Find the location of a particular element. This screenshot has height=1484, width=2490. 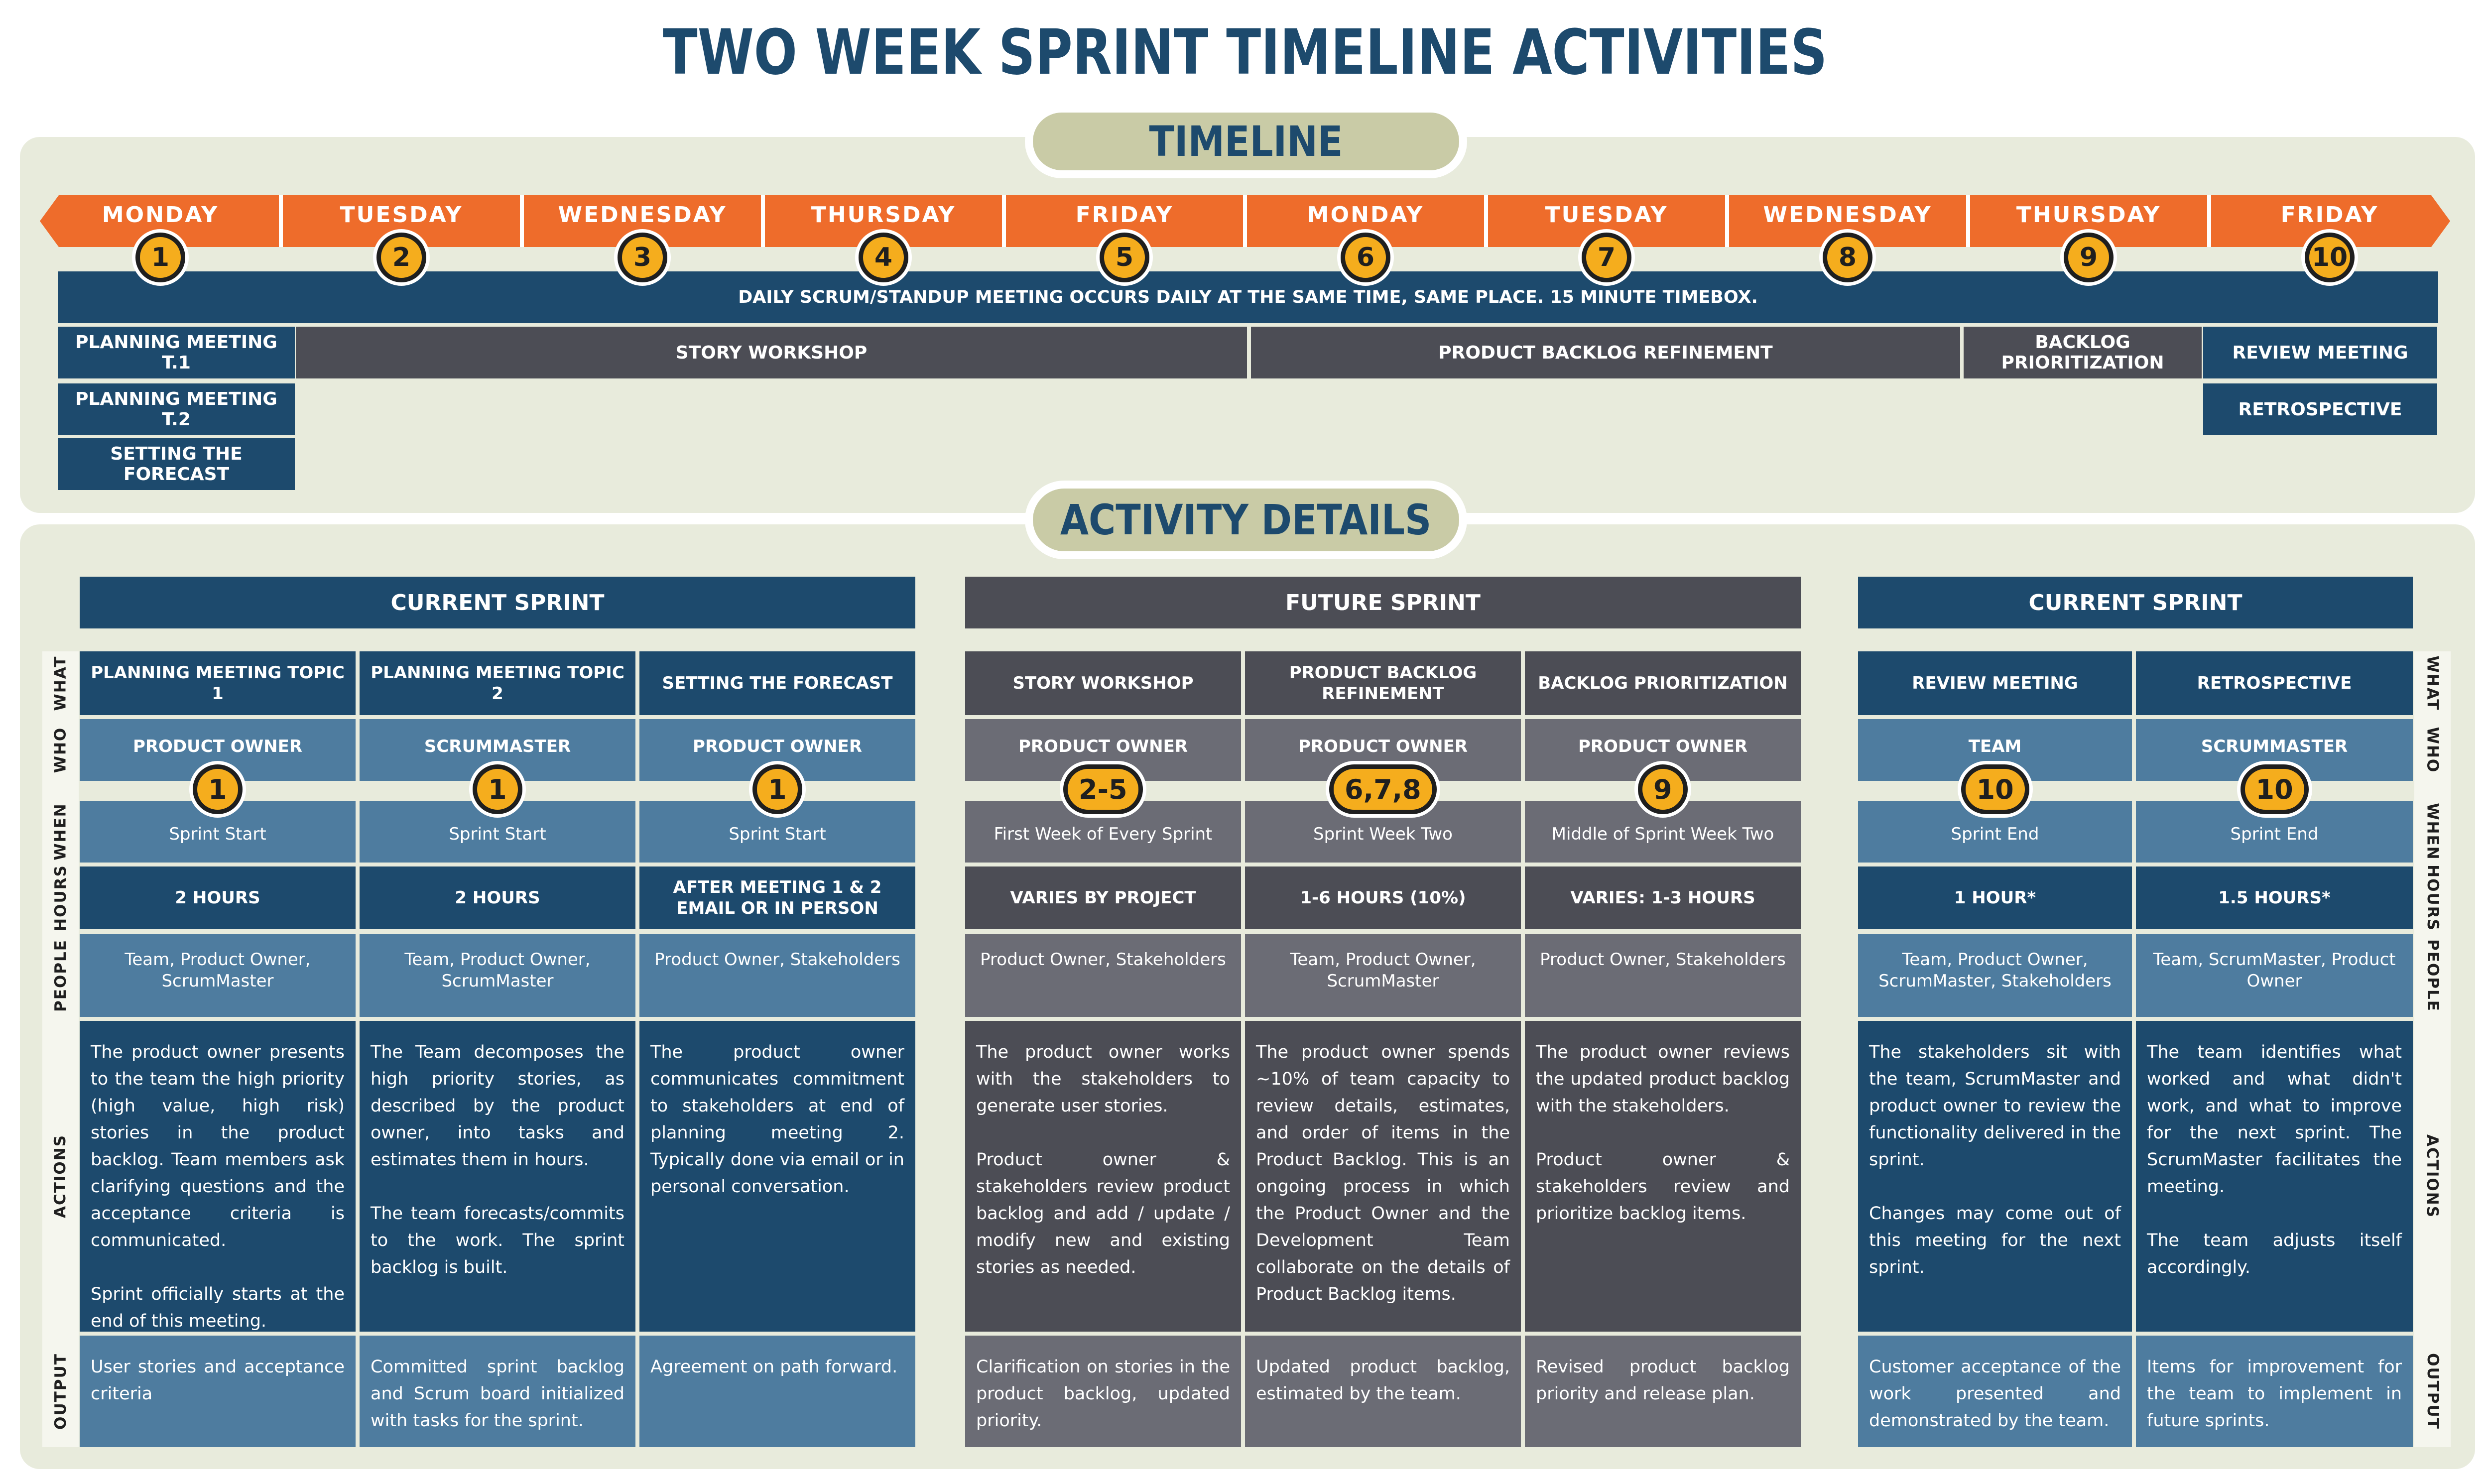

activity-hours-cell: 1 HOUR* is located at coordinates (1995, 897).